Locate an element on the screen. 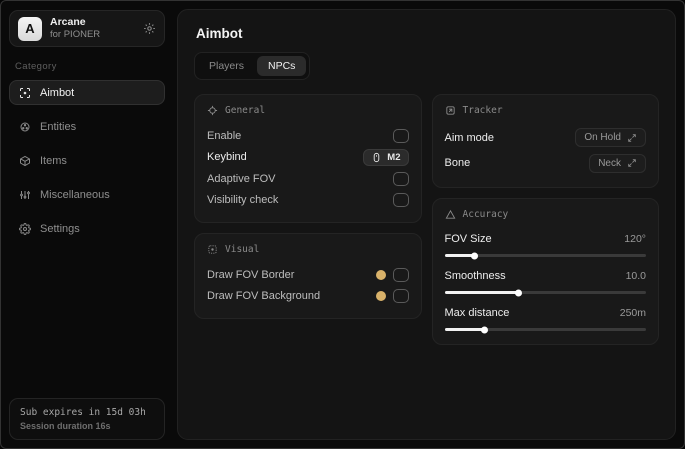 This screenshot has height=449, width=685. setting-label: Draw FOV Background is located at coordinates (264, 296).